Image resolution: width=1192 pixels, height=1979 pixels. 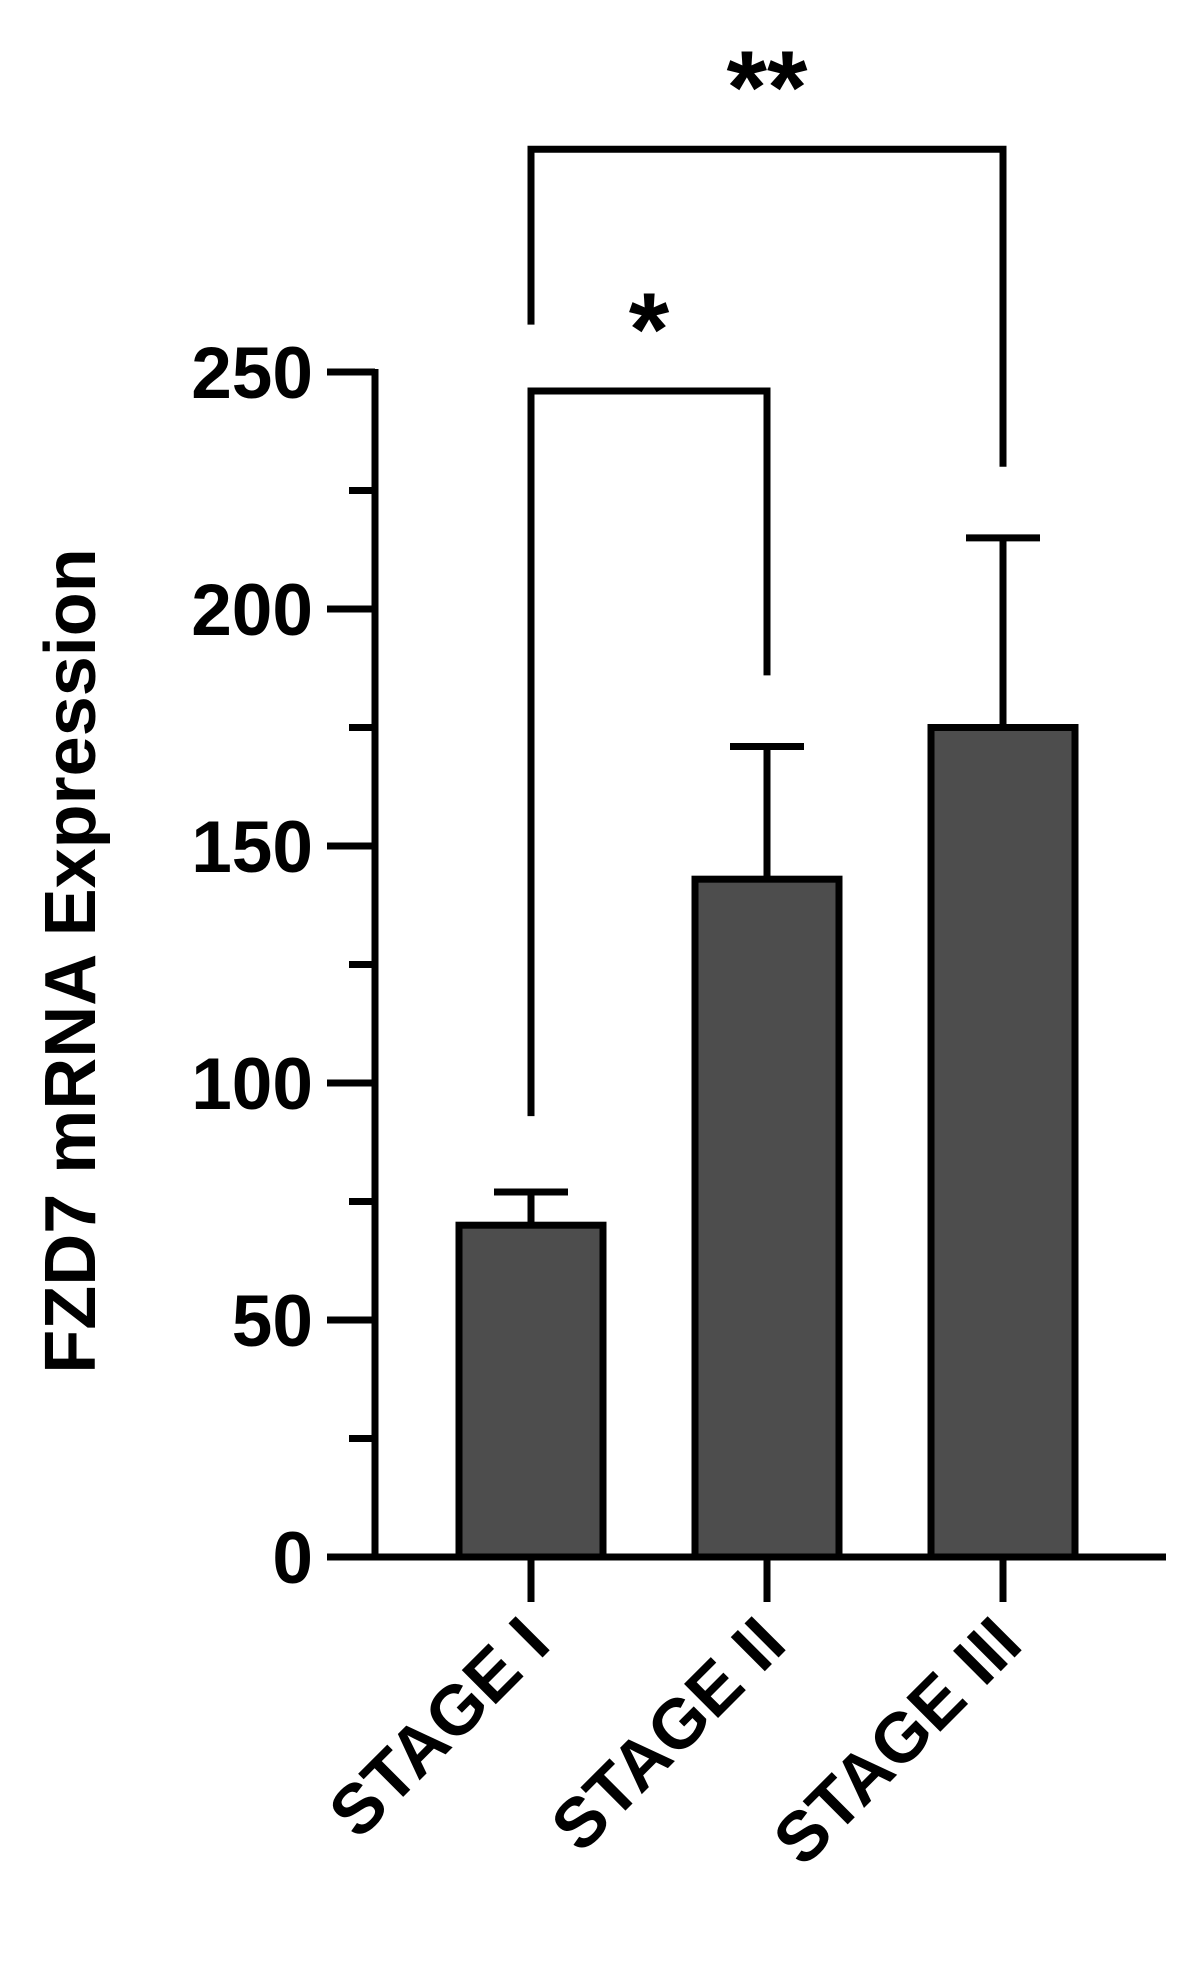 I want to click on y-tick-label: 200, so click(x=252, y=610).